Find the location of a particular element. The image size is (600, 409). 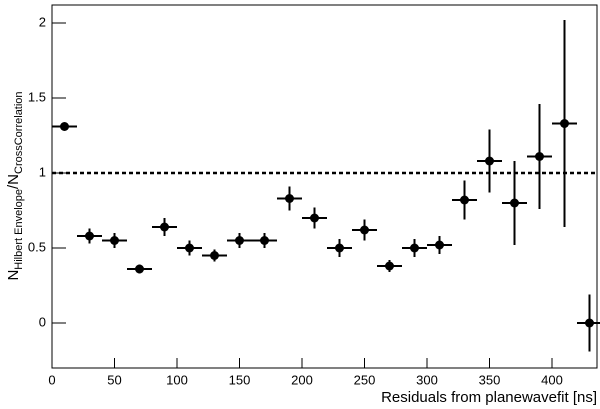

x-tick-label: 400 is located at coordinates (552, 379).